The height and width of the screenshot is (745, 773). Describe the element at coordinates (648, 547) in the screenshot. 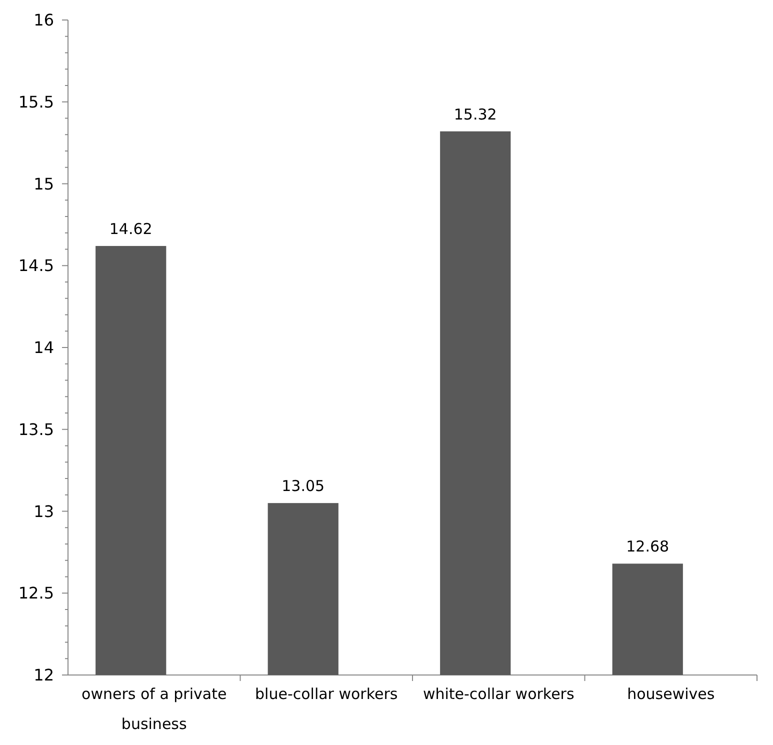

I see `data-label: 12.68` at that location.